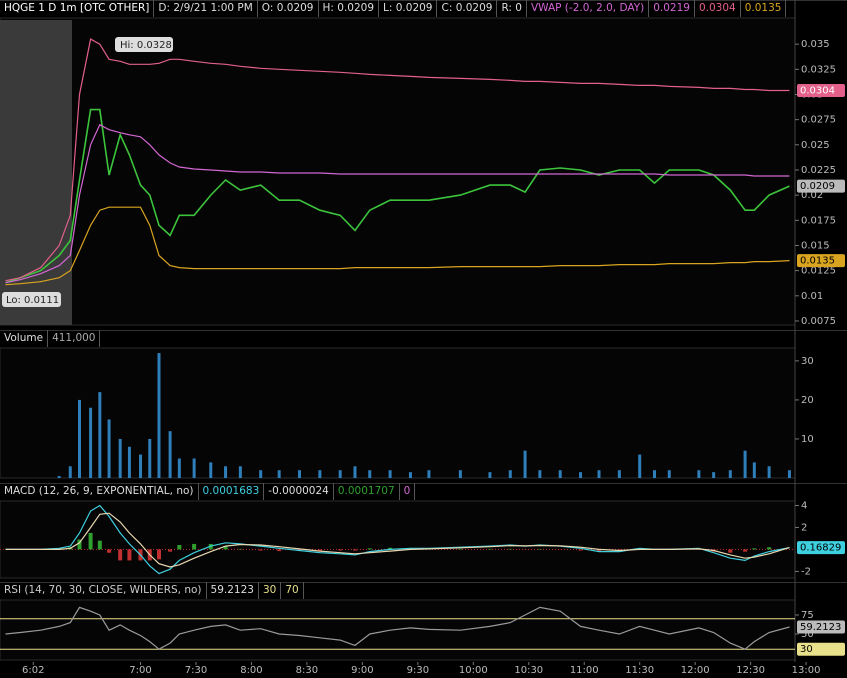  I want to click on x-tick-label: 12:00, so click(695, 670).